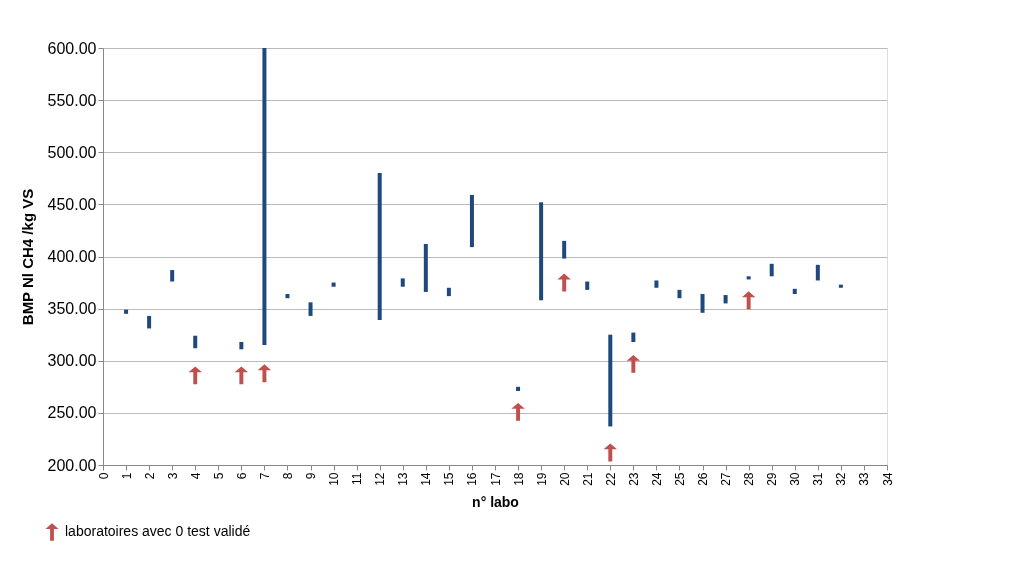 The image size is (1009, 567). I want to click on legend-label: laboratoires avec 0 test validé, so click(158, 531).